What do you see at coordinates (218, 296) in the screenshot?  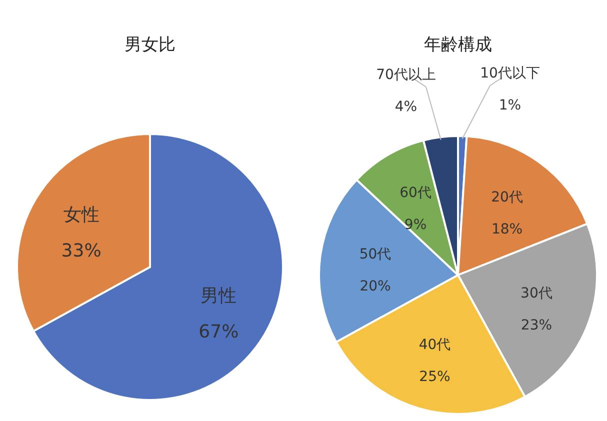 I see `slice-label: 男性` at bounding box center [218, 296].